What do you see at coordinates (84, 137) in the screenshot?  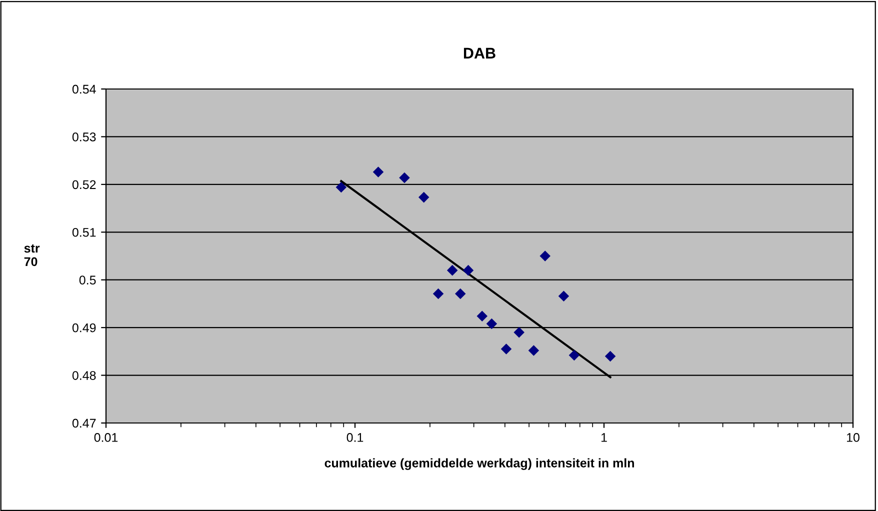 I see `y-tick-label: 0.53` at bounding box center [84, 137].